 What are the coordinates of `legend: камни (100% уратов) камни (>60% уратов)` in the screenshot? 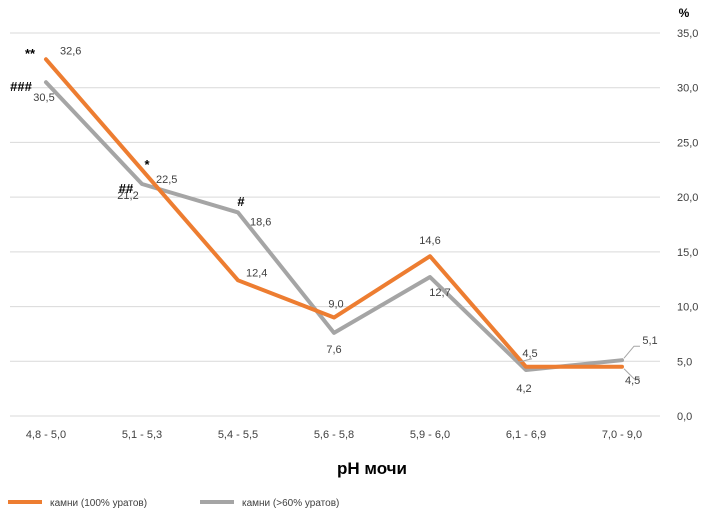 It's located at (173, 503).